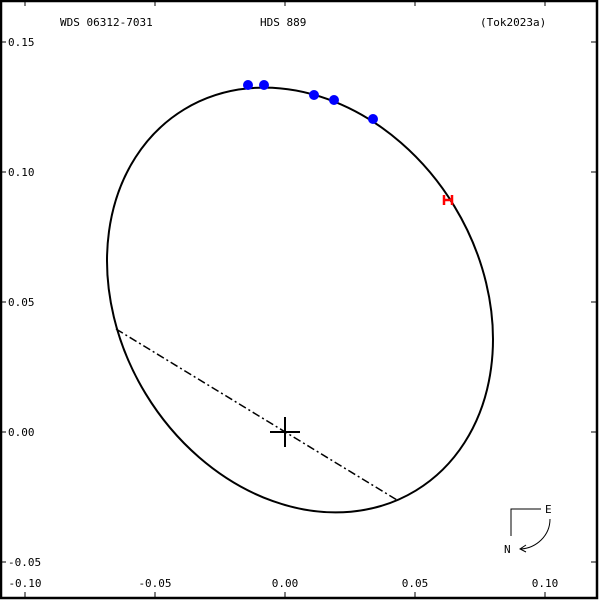  What do you see at coordinates (525, 522) in the screenshot?
I see `compass-axes` at bounding box center [525, 522].